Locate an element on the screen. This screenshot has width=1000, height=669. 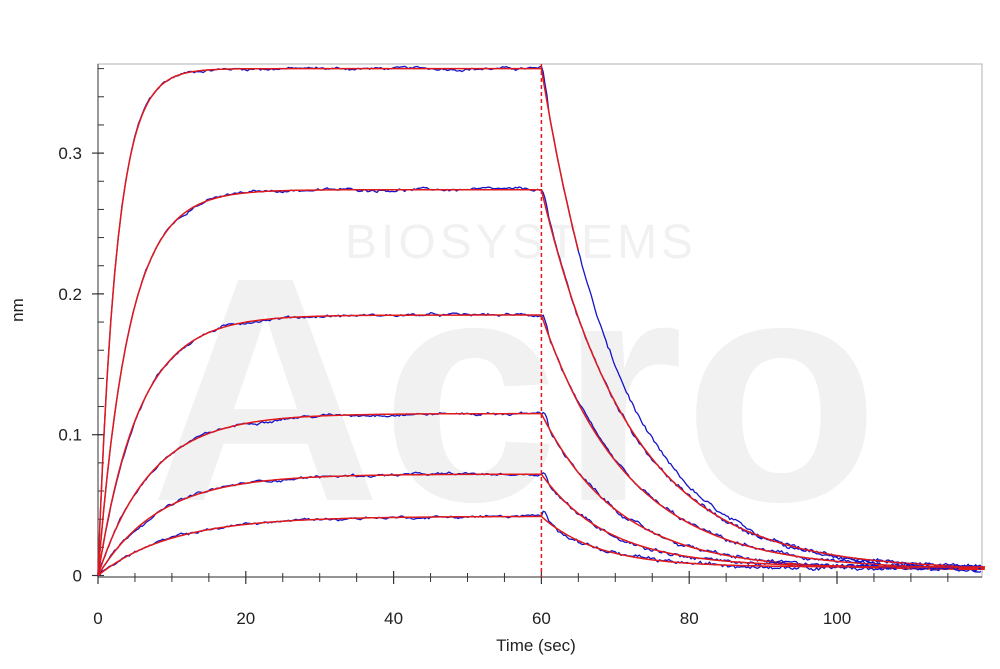
y-tick-label: 0 is located at coordinates (77, 576).